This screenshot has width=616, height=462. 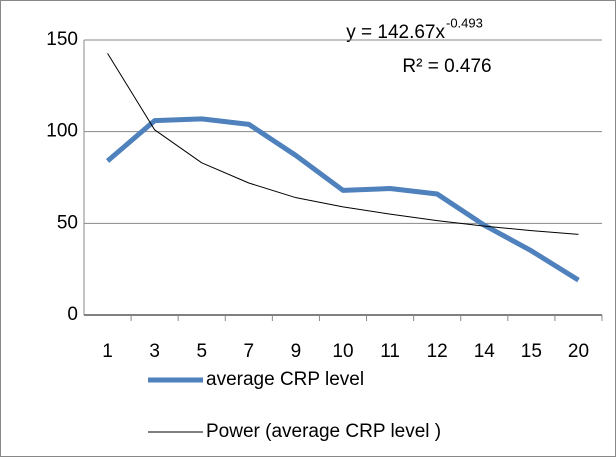 I want to click on r-squared: R² = 0.476, so click(x=446, y=66).